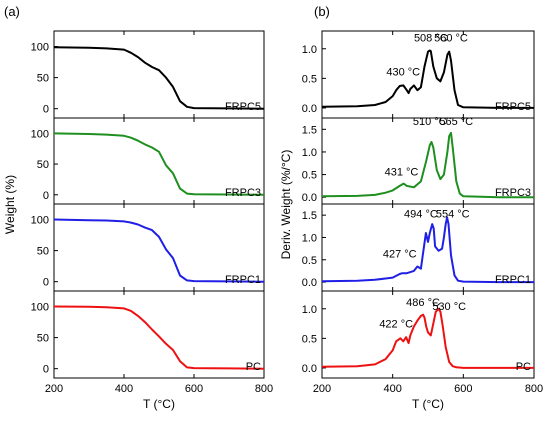 This screenshot has width=550, height=426. What do you see at coordinates (396, 325) in the screenshot?
I see `peak-annotation: 422 °C` at bounding box center [396, 325].